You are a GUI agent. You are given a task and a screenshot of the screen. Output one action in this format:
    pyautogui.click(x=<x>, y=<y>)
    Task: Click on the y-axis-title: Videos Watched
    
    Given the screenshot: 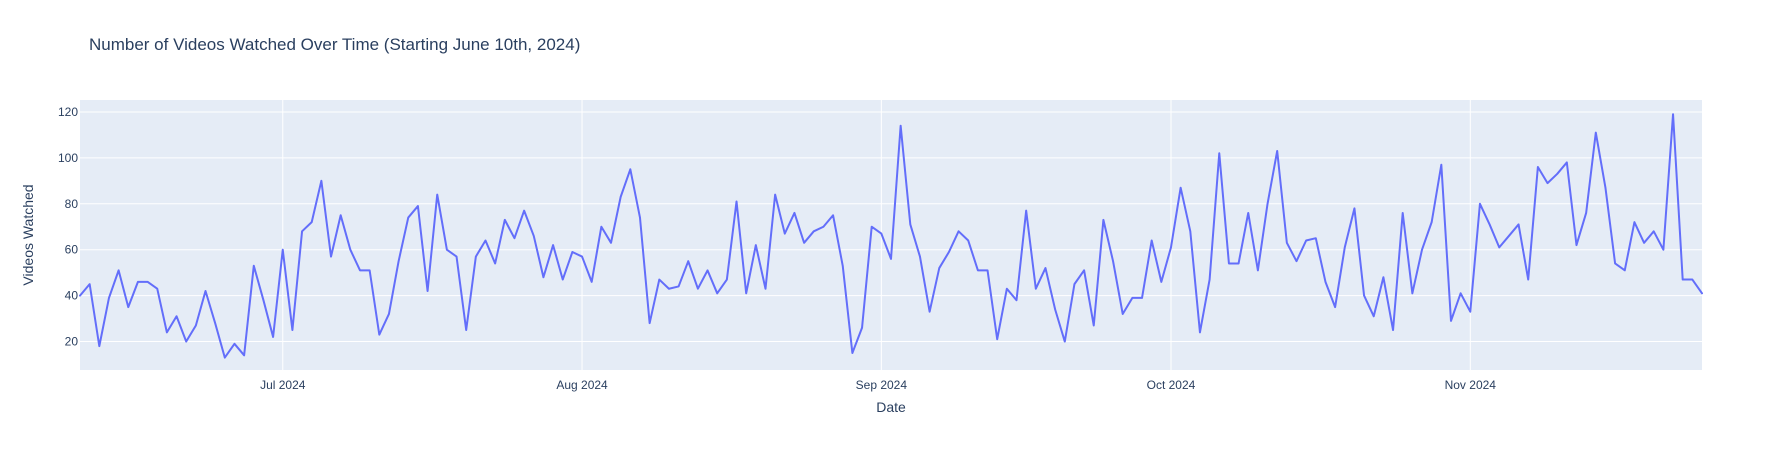 What is the action you would take?
    pyautogui.click(x=28, y=234)
    